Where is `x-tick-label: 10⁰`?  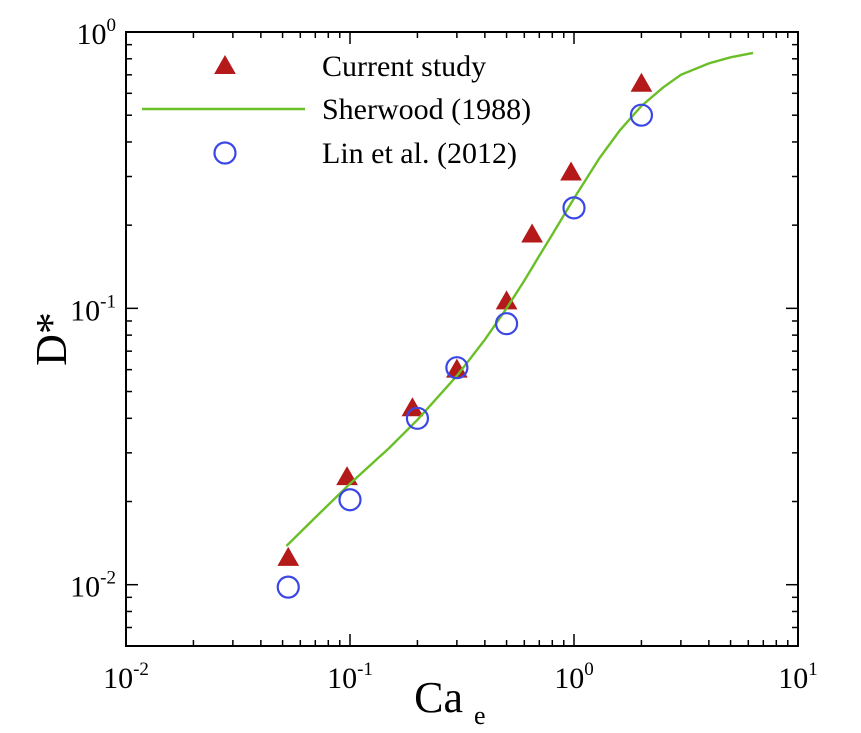
x-tick-label: 10⁰ is located at coordinates (574, 677).